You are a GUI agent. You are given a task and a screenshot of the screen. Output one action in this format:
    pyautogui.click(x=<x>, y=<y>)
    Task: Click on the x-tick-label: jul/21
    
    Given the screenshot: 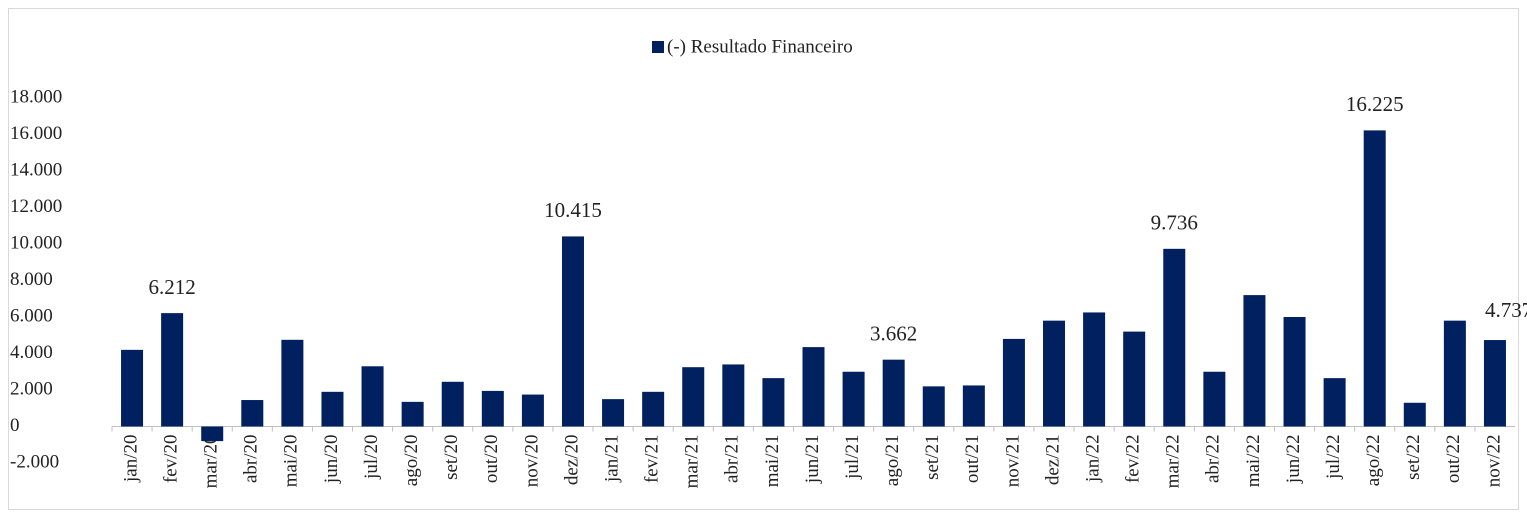 What is the action you would take?
    pyautogui.click(x=852, y=457)
    